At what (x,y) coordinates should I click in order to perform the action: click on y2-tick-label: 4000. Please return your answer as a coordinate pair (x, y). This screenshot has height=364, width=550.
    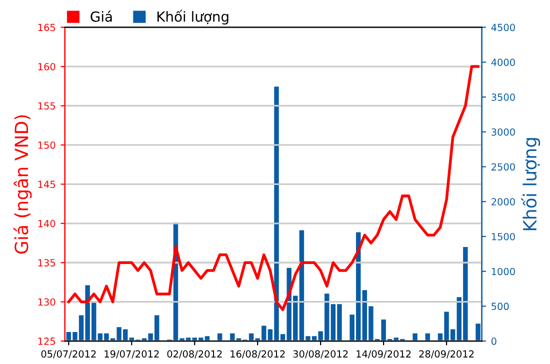
    Looking at the image, I should click on (503, 62).